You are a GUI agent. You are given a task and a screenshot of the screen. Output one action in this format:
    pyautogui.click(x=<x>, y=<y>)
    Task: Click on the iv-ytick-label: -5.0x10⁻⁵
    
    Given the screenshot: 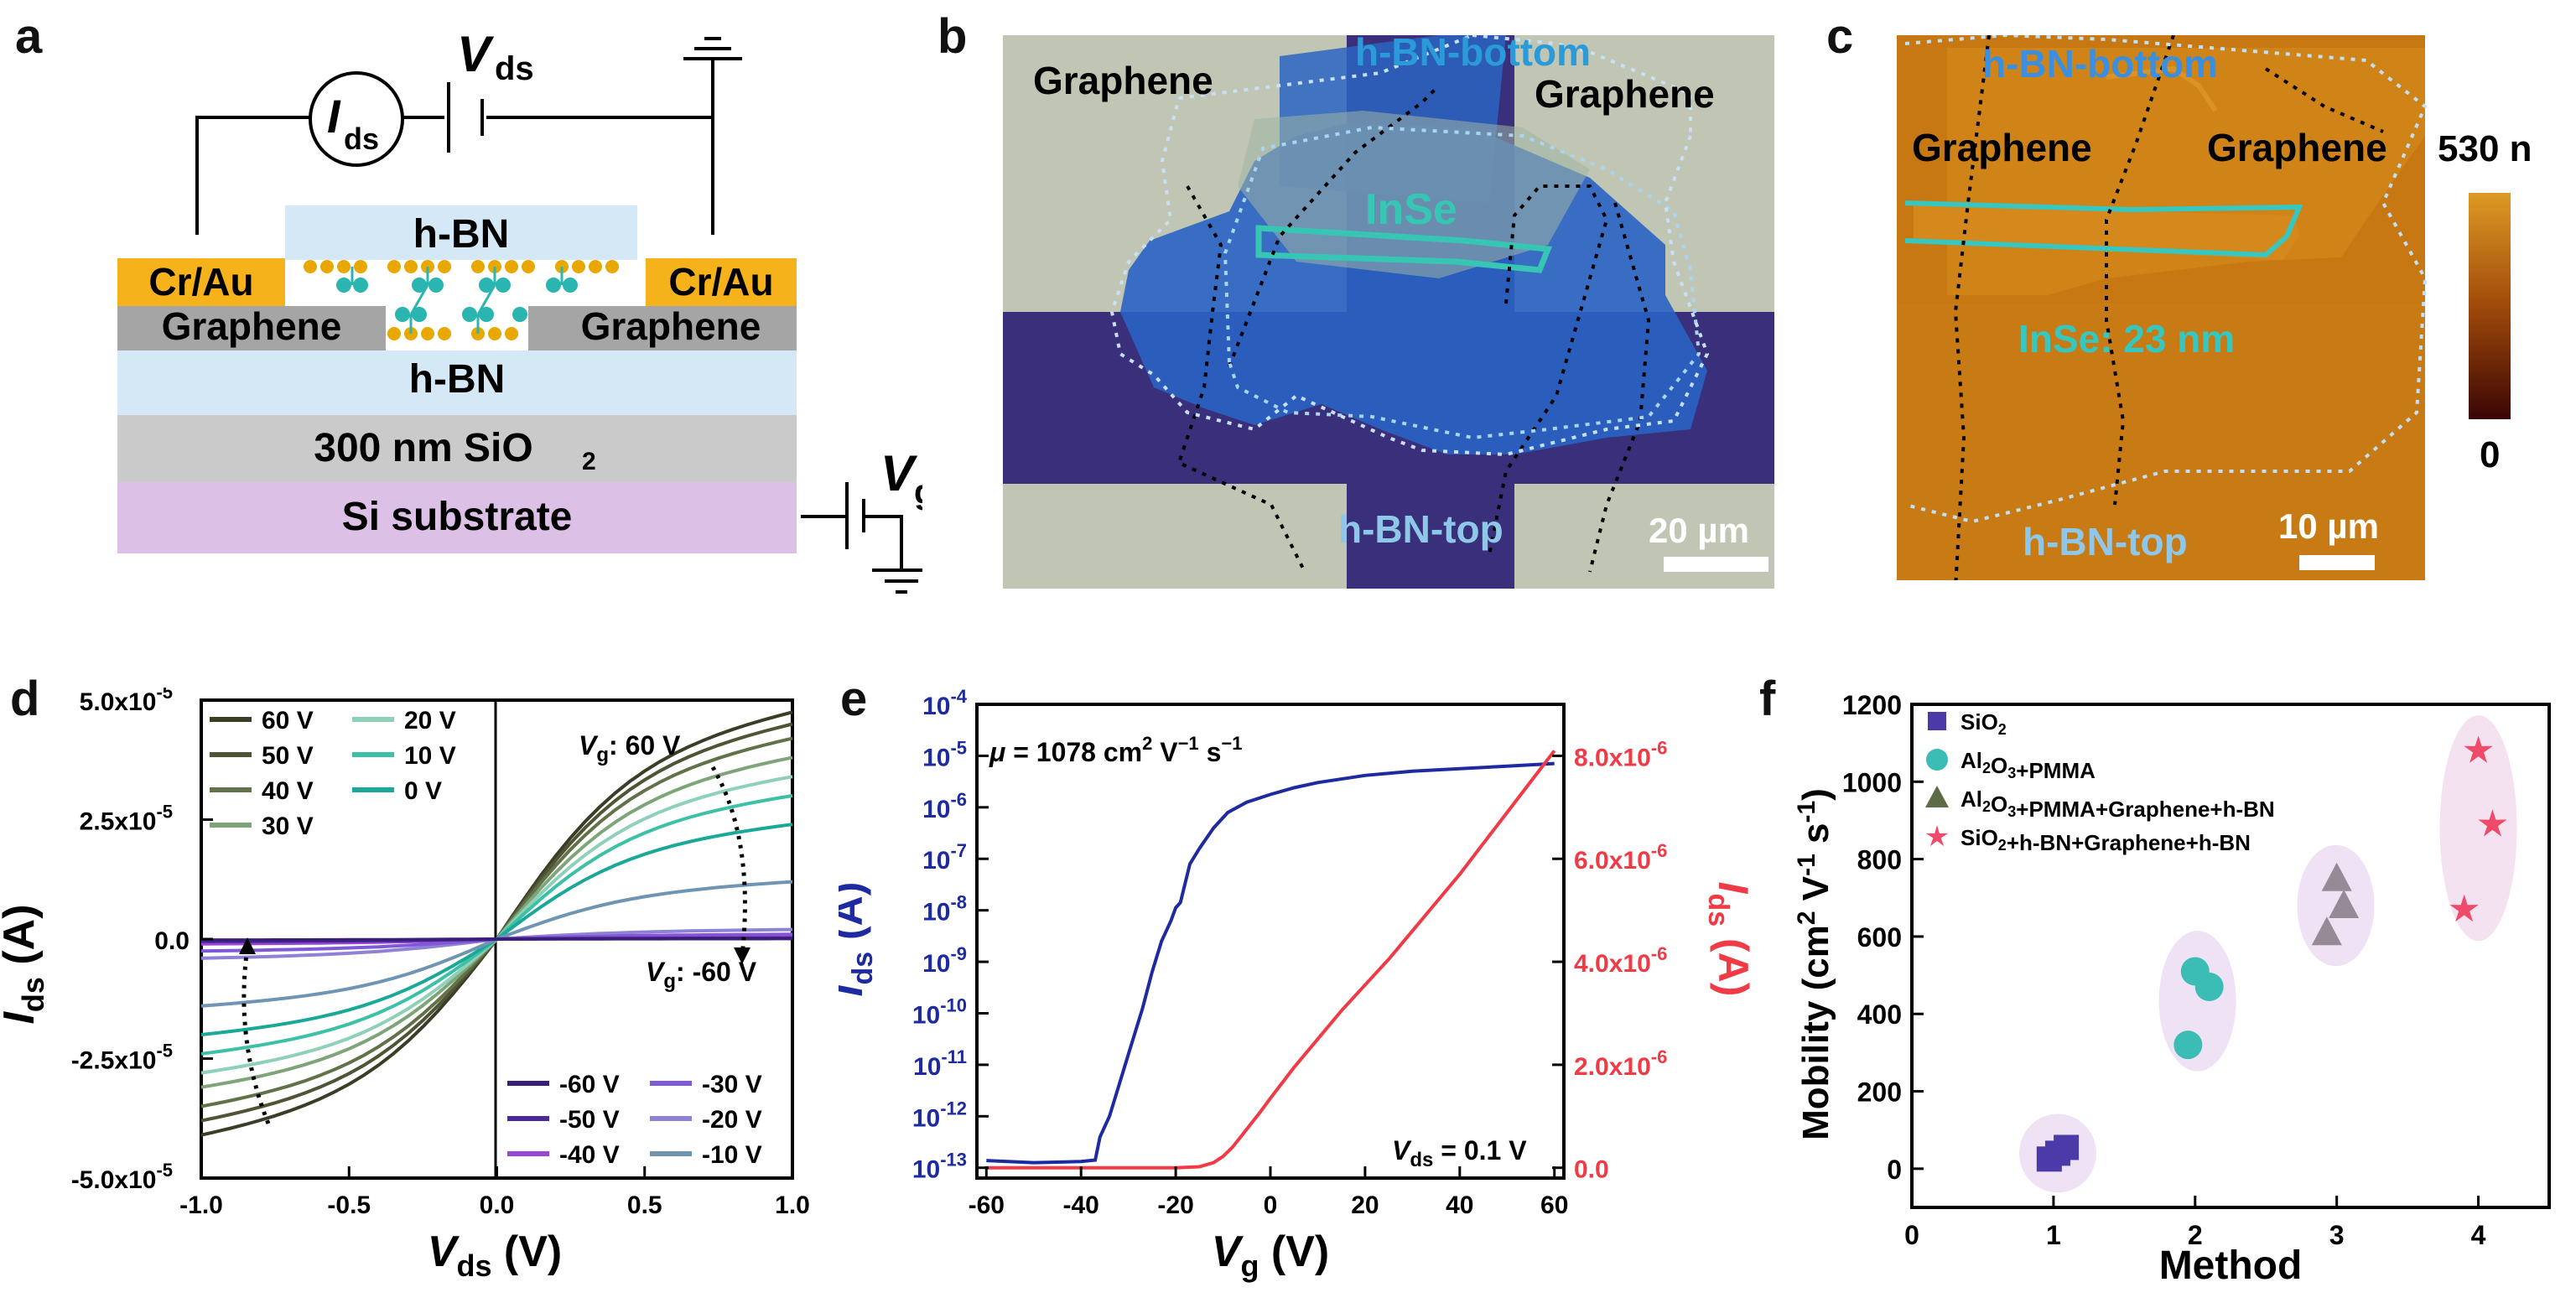 What is the action you would take?
    pyautogui.click(x=122, y=1177)
    